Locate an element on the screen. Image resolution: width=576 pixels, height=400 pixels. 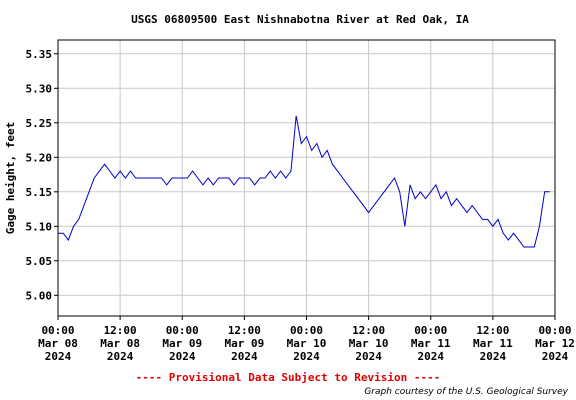
y-tick-label: 5.05 is located at coordinates (39, 261).